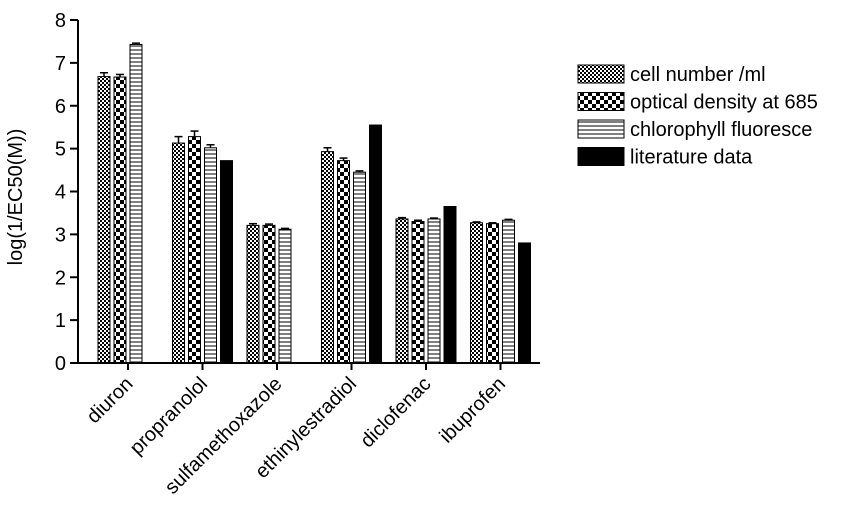  I want to click on legend-label: chlorophyll fluoresce, so click(721, 130).